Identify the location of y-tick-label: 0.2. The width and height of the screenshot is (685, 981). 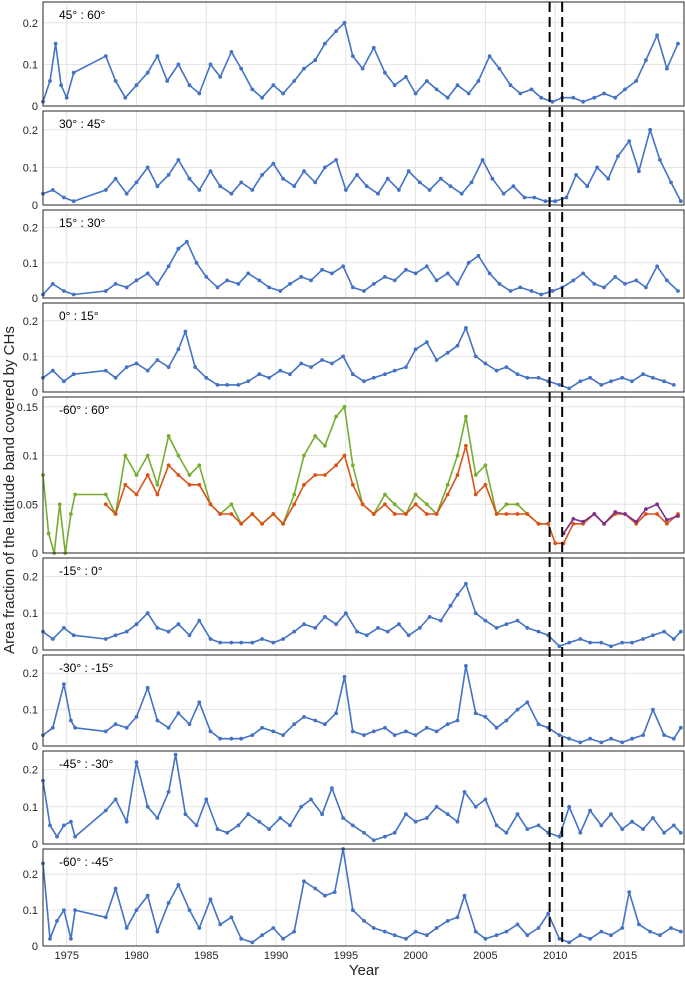
(30, 875).